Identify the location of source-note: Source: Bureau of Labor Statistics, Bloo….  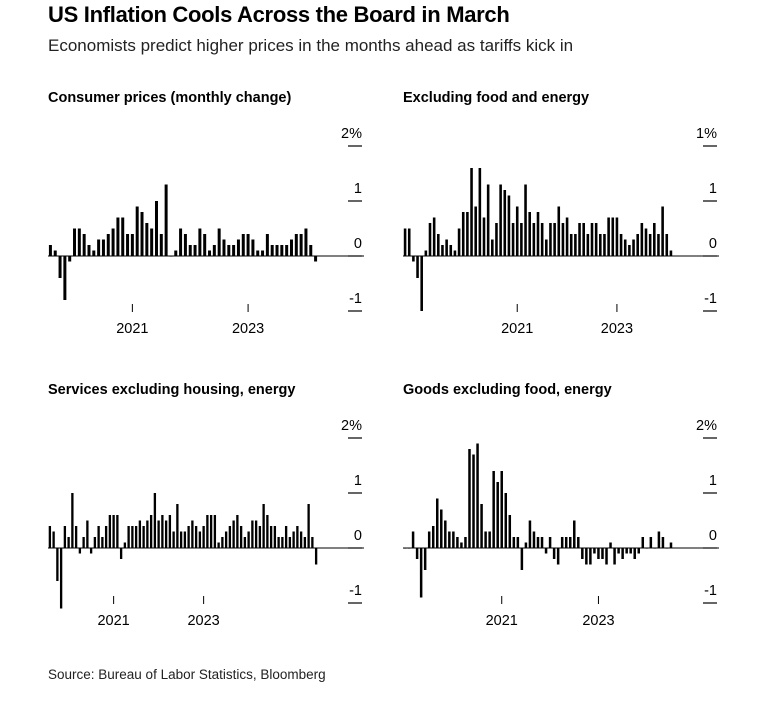
(187, 674).